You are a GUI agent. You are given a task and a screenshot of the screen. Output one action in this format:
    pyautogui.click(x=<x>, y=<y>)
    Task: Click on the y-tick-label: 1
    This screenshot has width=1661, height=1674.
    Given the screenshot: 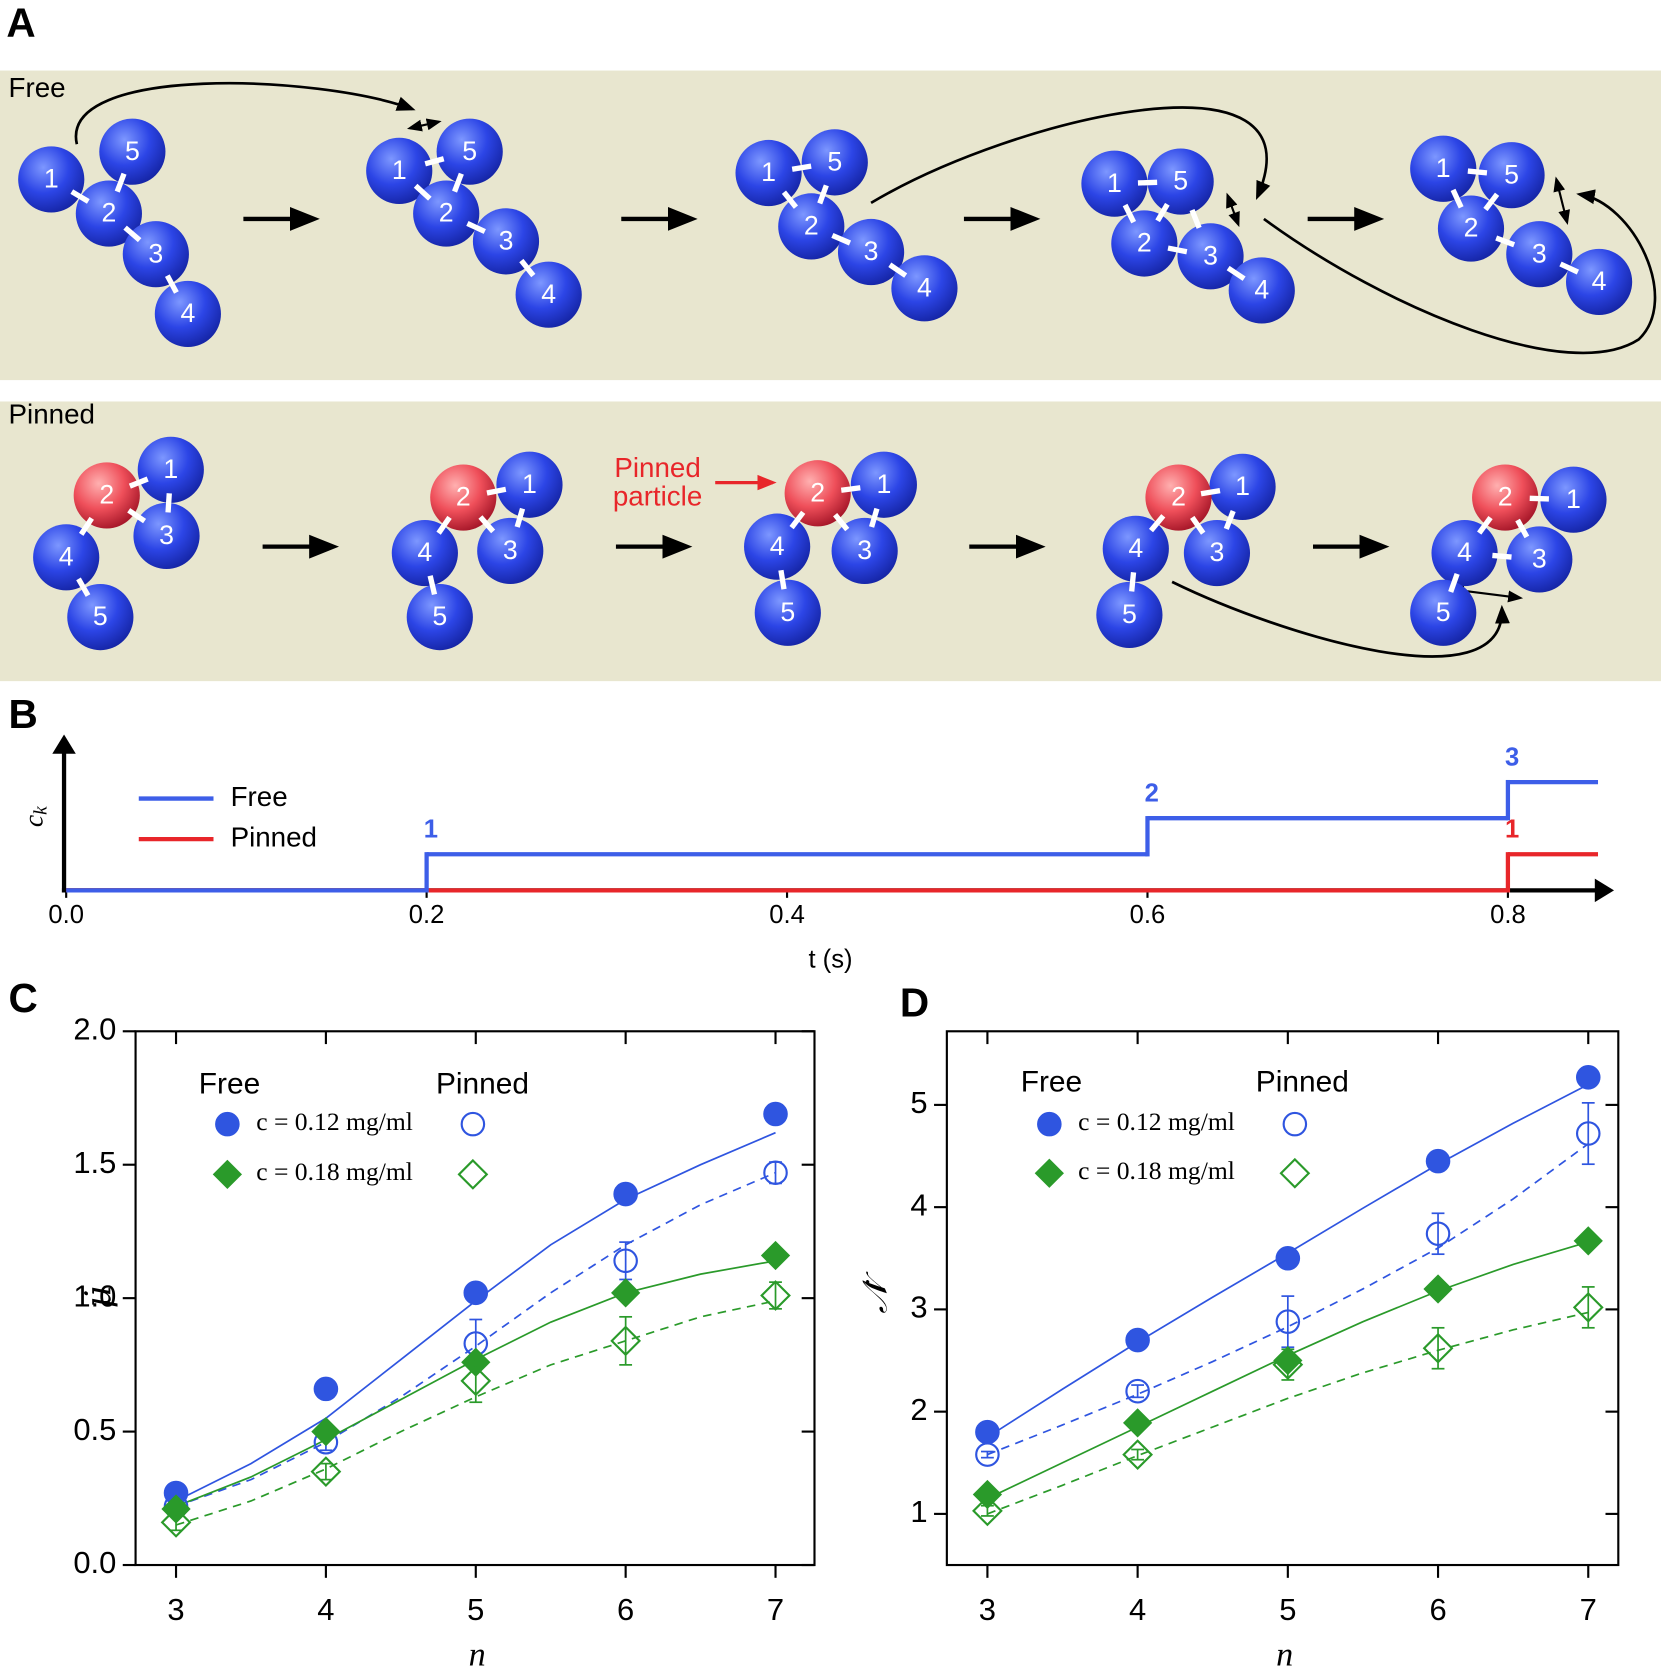 What is the action you would take?
    pyautogui.click(x=918, y=1511)
    